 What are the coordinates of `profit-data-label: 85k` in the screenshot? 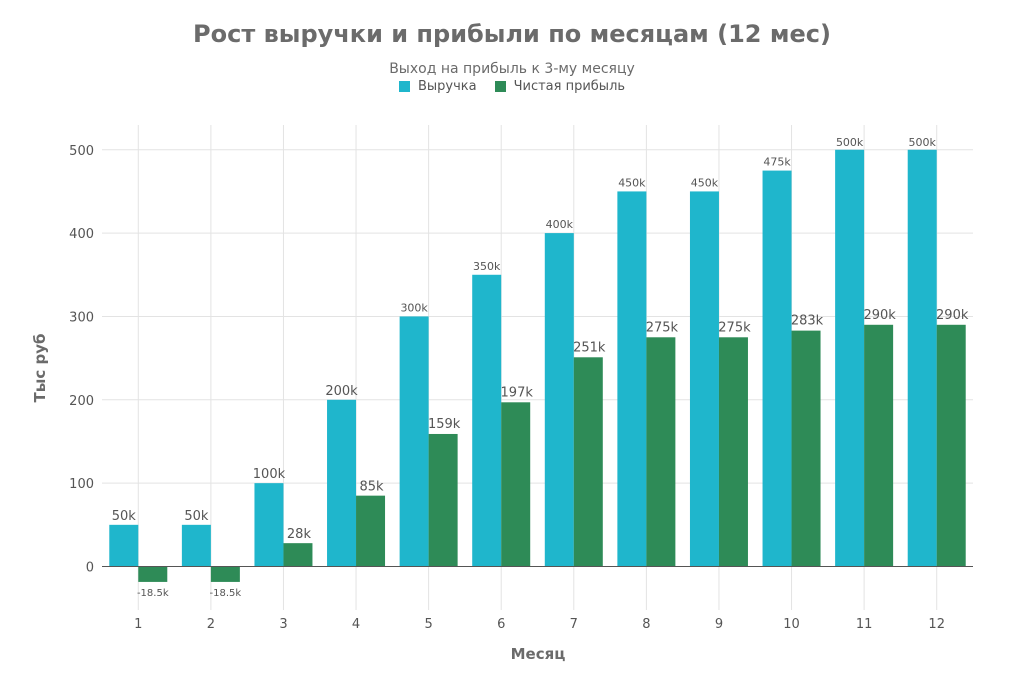 It's located at (372, 487).